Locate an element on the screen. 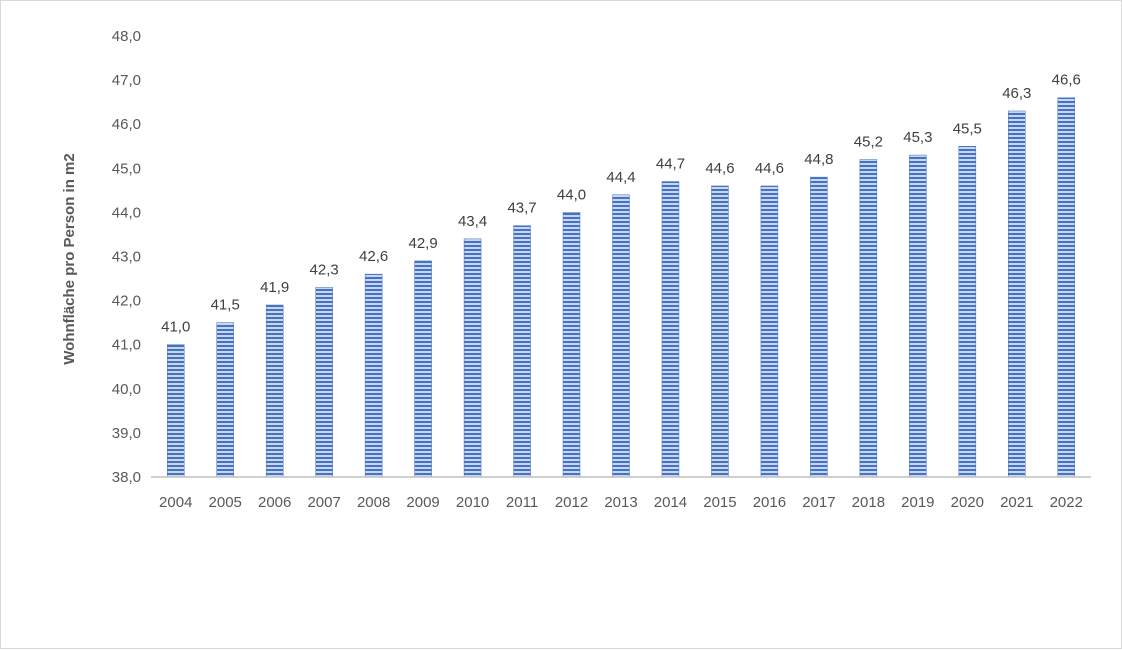  bar-2013 is located at coordinates (621, 336).